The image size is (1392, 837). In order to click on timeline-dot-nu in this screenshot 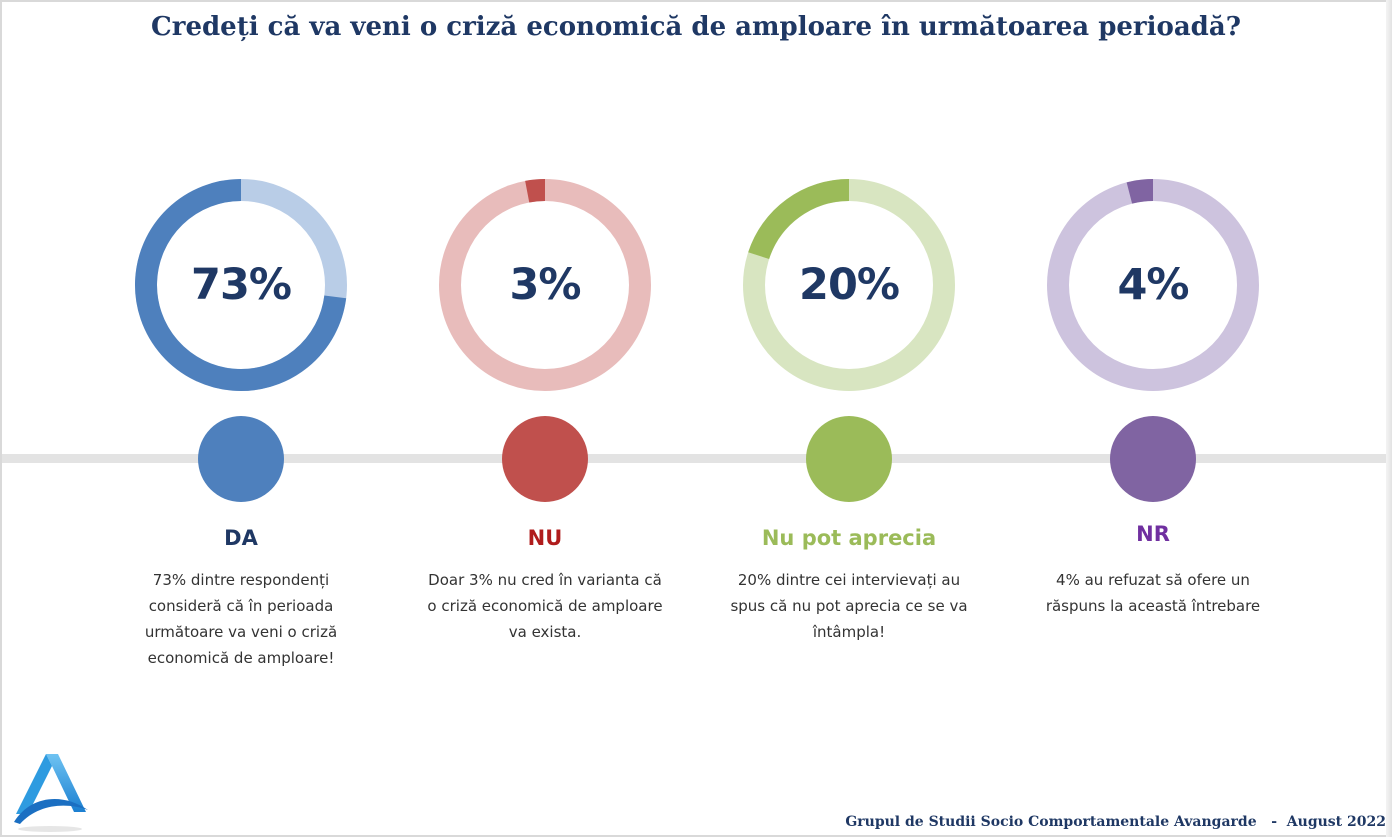, I will do `click(545, 459)`.